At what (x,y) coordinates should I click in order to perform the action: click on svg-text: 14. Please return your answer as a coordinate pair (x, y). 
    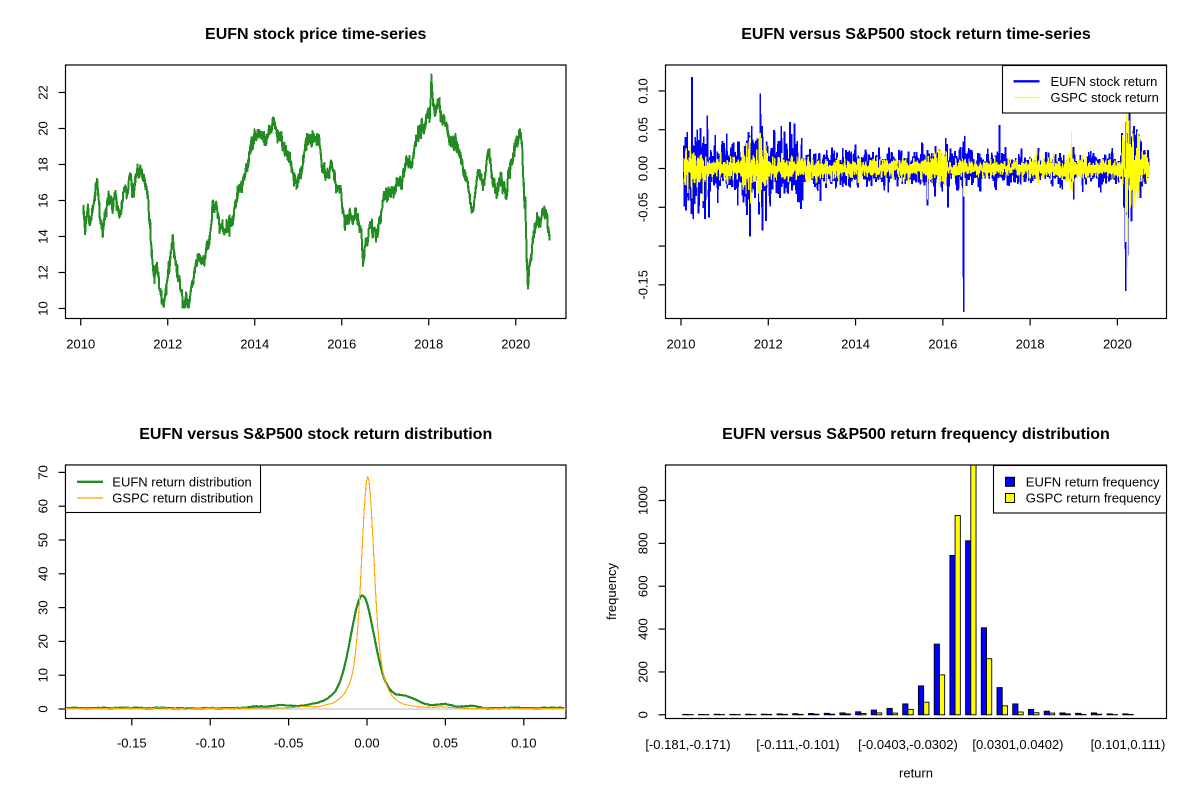
    Looking at the image, I should click on (43, 236).